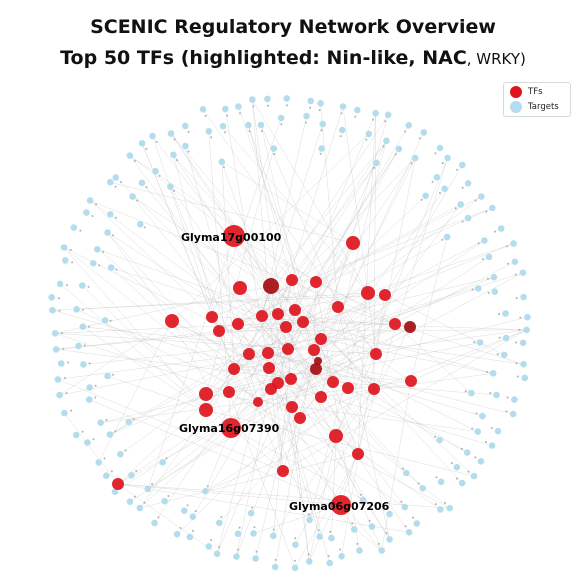 This screenshot has height=586, width=586. I want to click on tf-label: Glyma16g07390, so click(229, 428).